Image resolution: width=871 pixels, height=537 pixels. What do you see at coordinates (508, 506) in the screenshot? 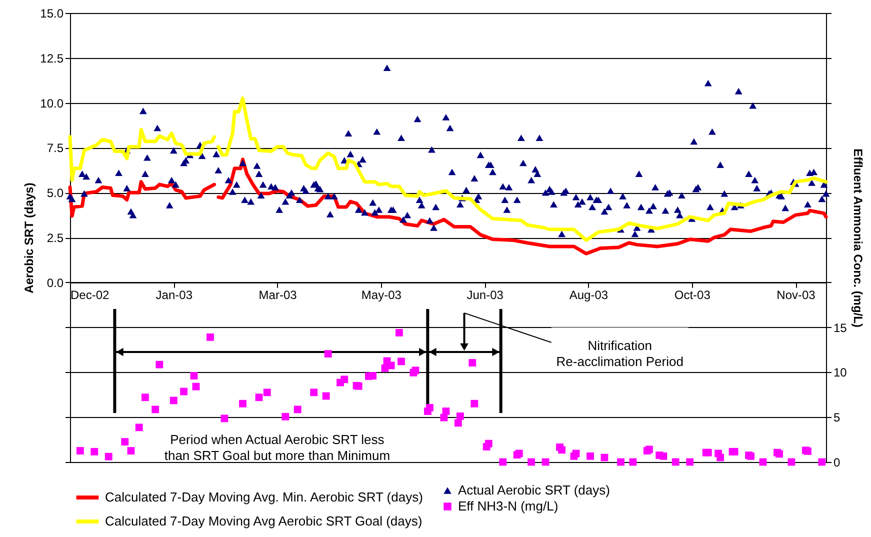
I see `legend-label: Eff NH3-N (mg/L)` at bounding box center [508, 506].